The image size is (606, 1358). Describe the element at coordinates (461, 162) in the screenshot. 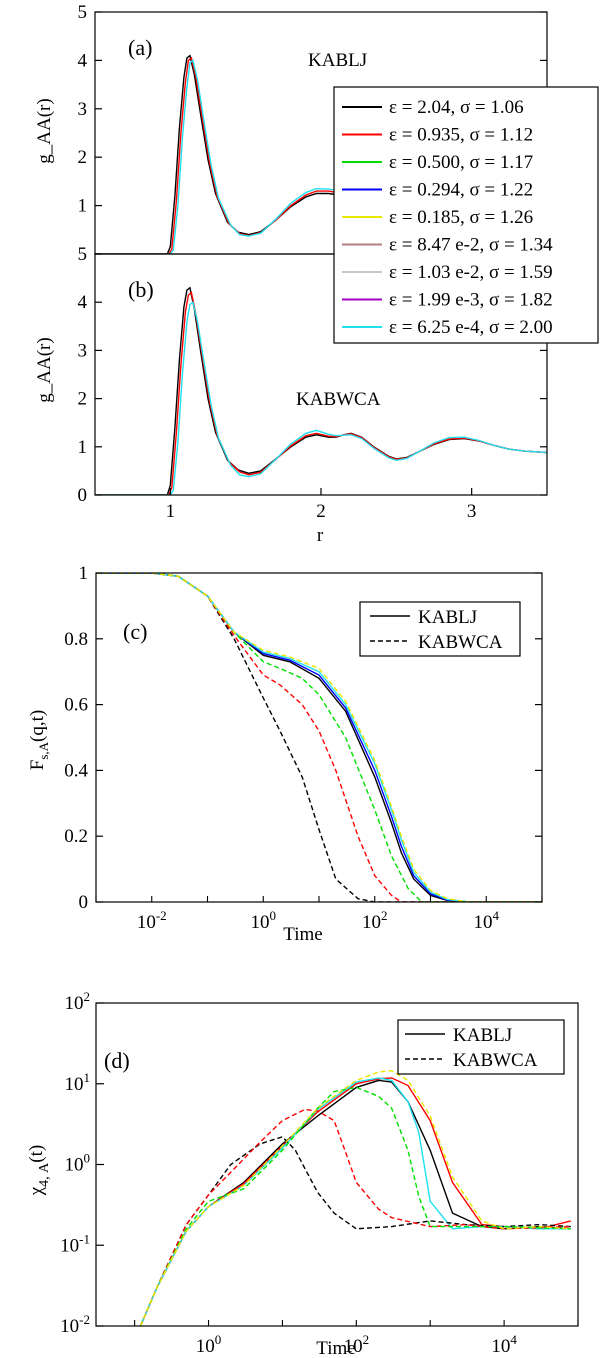

I see `legend-ab-label-2: ε = 0.500, σ = 1.17` at that location.